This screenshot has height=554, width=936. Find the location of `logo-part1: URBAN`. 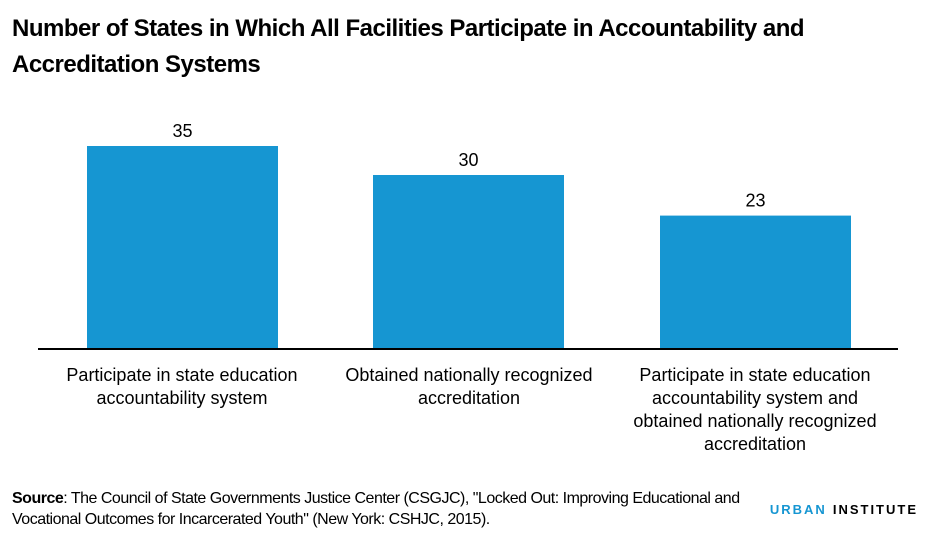

logo-part1: URBAN is located at coordinates (798, 509).